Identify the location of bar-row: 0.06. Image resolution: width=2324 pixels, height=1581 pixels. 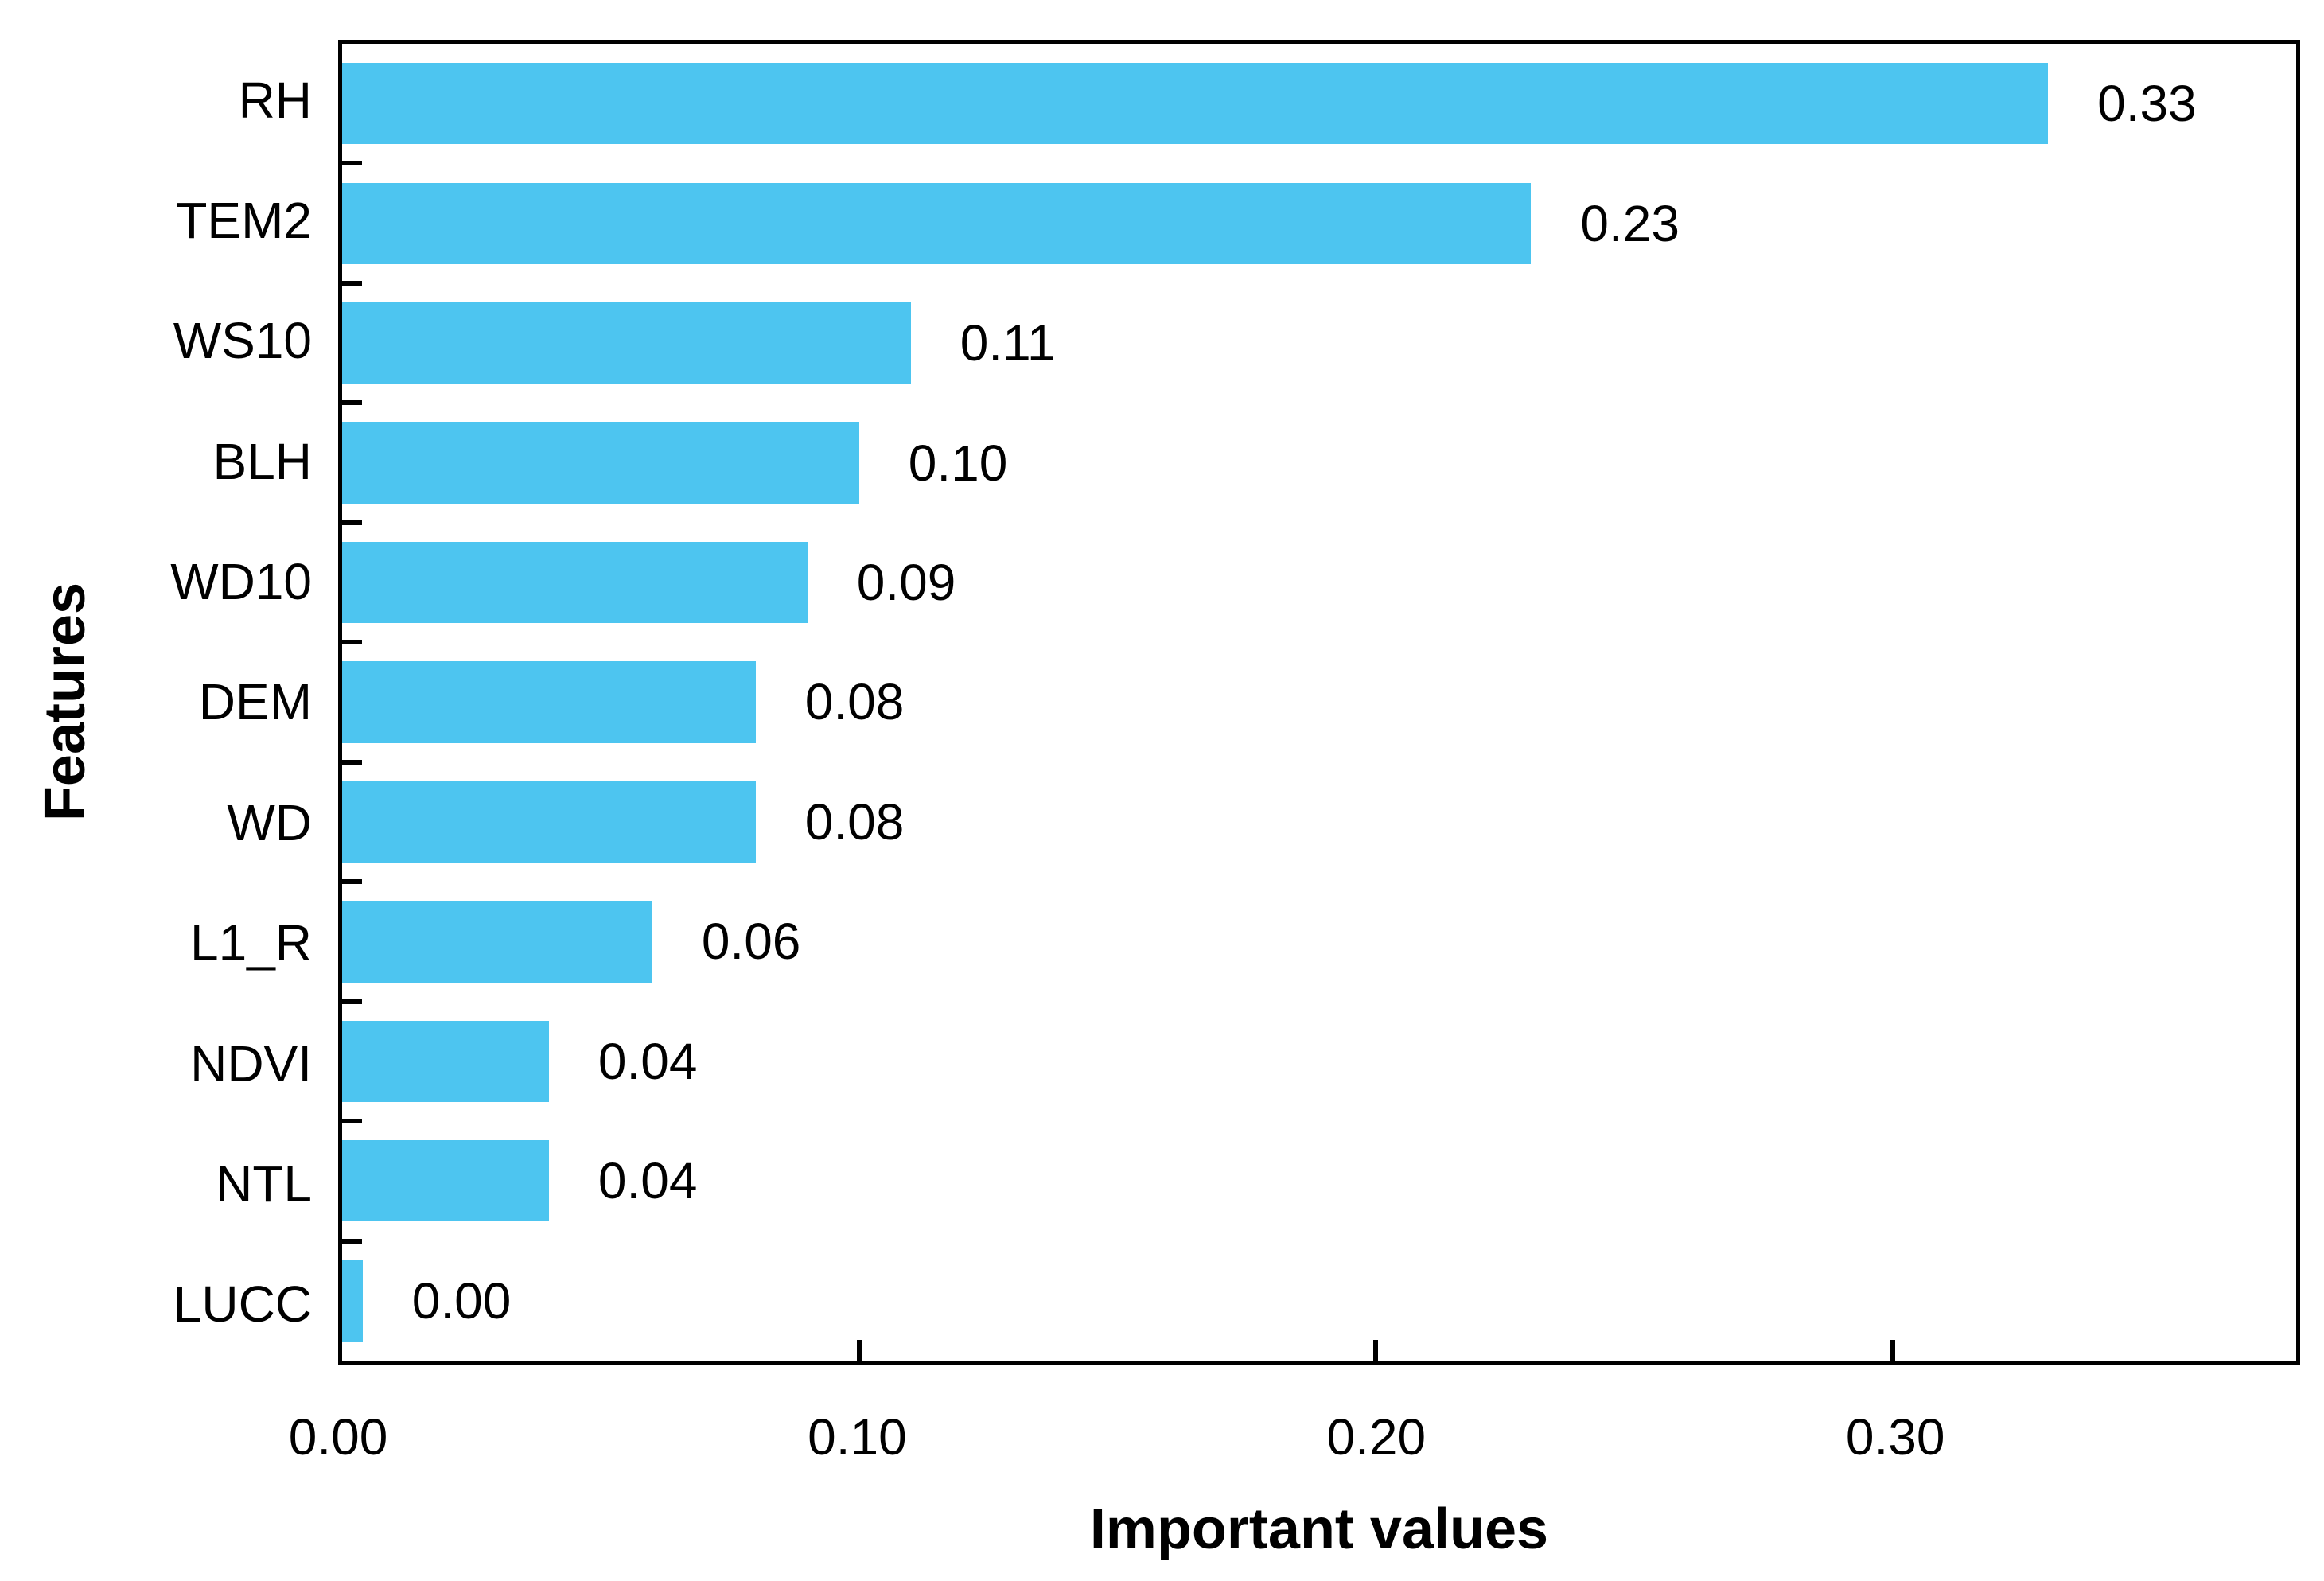
(1319, 941).